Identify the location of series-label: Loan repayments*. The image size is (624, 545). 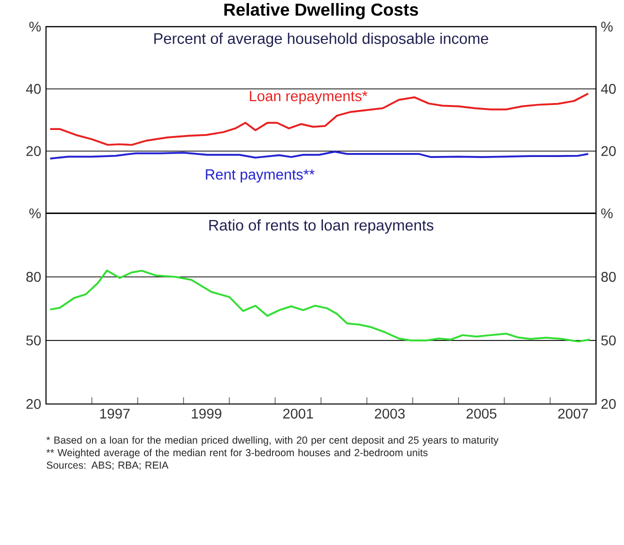
(309, 97).